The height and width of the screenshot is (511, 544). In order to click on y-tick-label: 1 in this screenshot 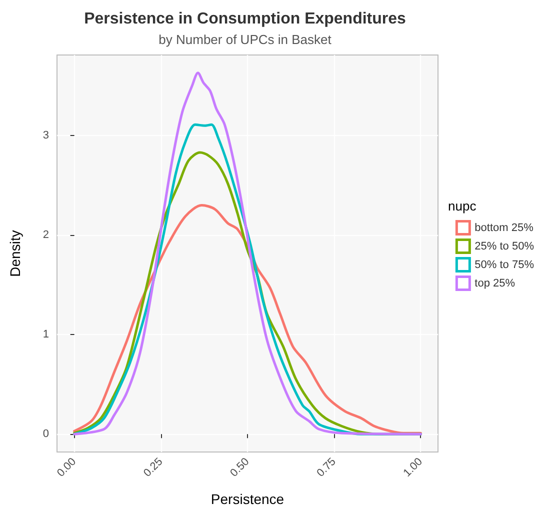, I will do `click(45, 334)`.